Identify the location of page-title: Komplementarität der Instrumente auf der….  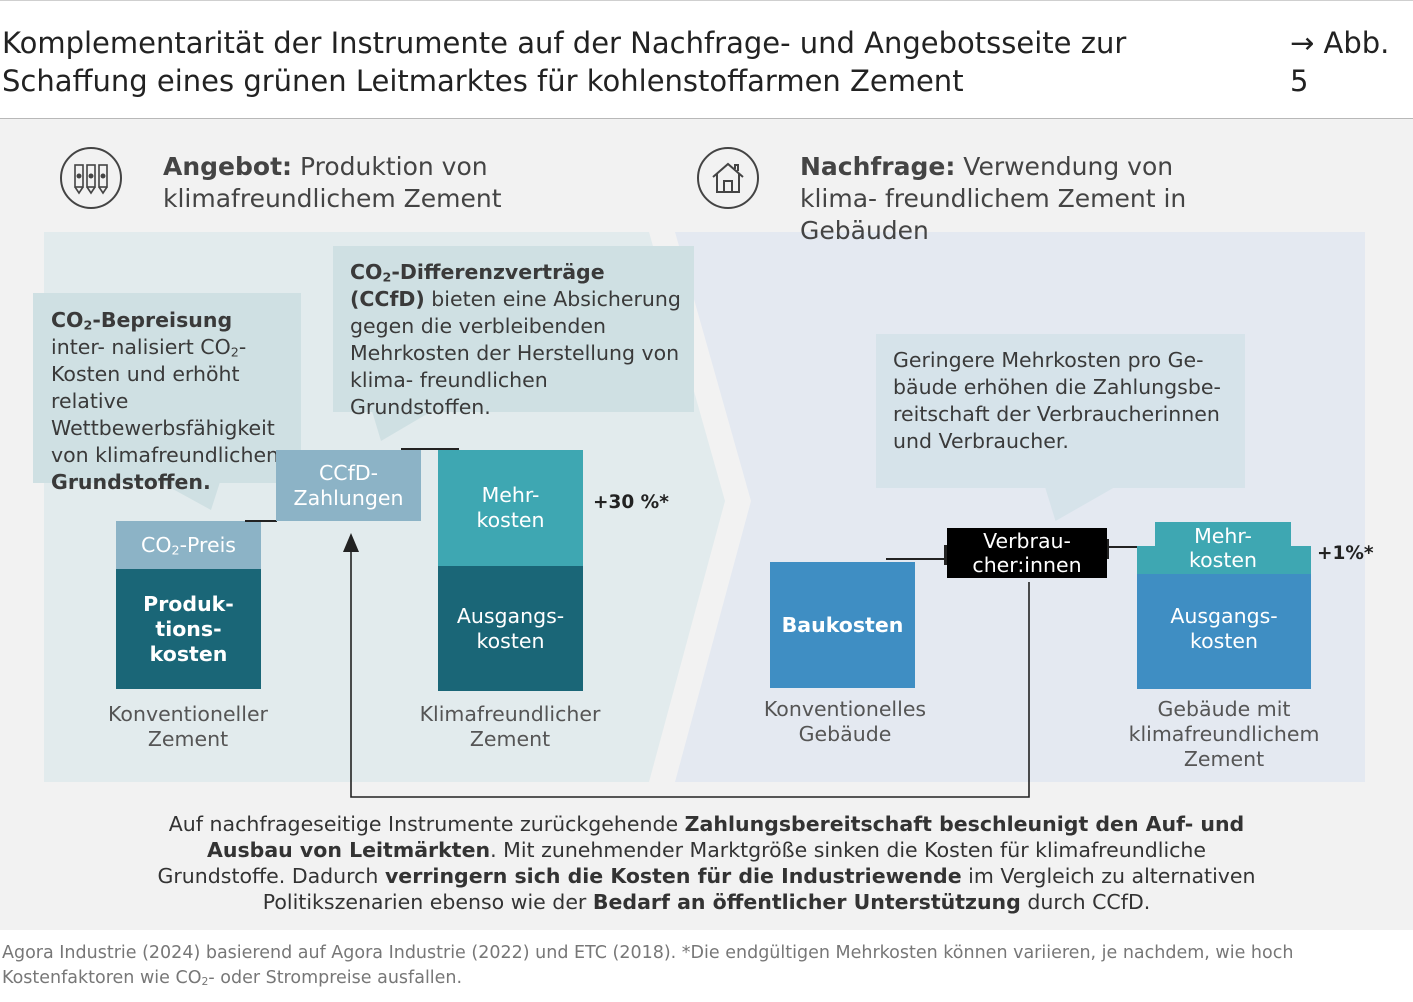
(564, 62).